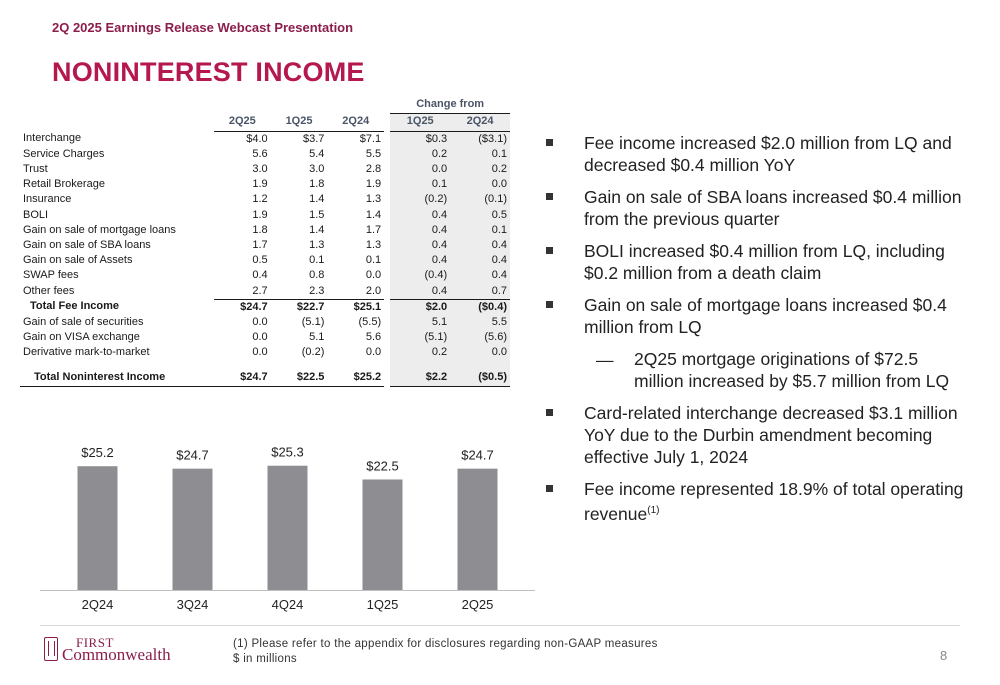 This screenshot has width=1000, height=685. I want to click on cell: (0.4), so click(420, 276).